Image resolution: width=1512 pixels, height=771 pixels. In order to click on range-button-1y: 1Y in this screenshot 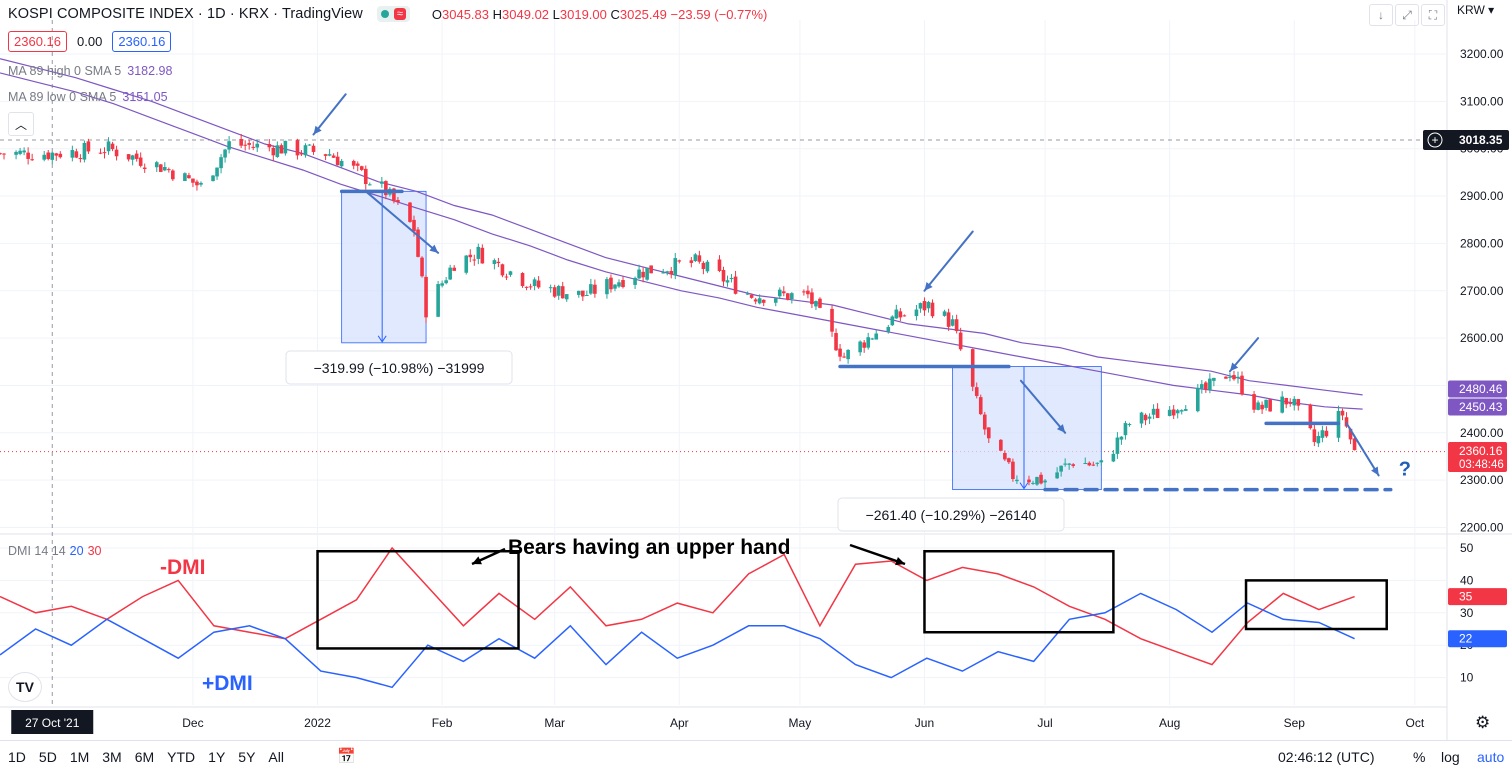, I will do `click(217, 757)`.